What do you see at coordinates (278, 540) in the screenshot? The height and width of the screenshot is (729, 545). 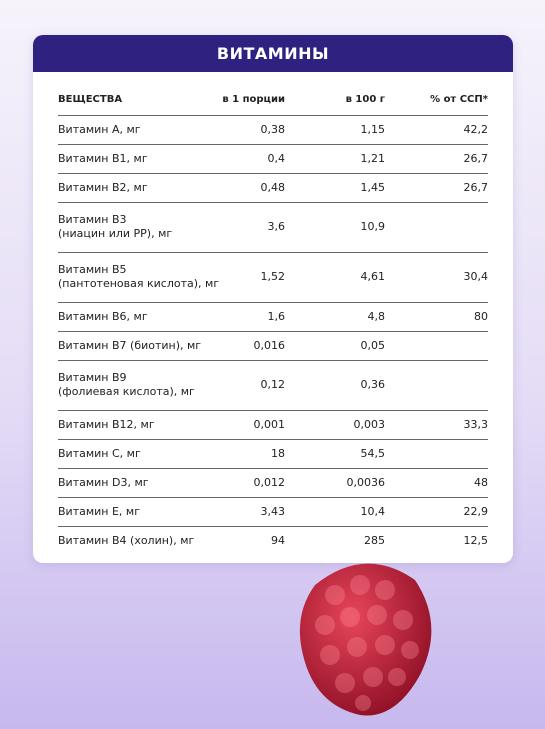 I see `value-cell: 94` at bounding box center [278, 540].